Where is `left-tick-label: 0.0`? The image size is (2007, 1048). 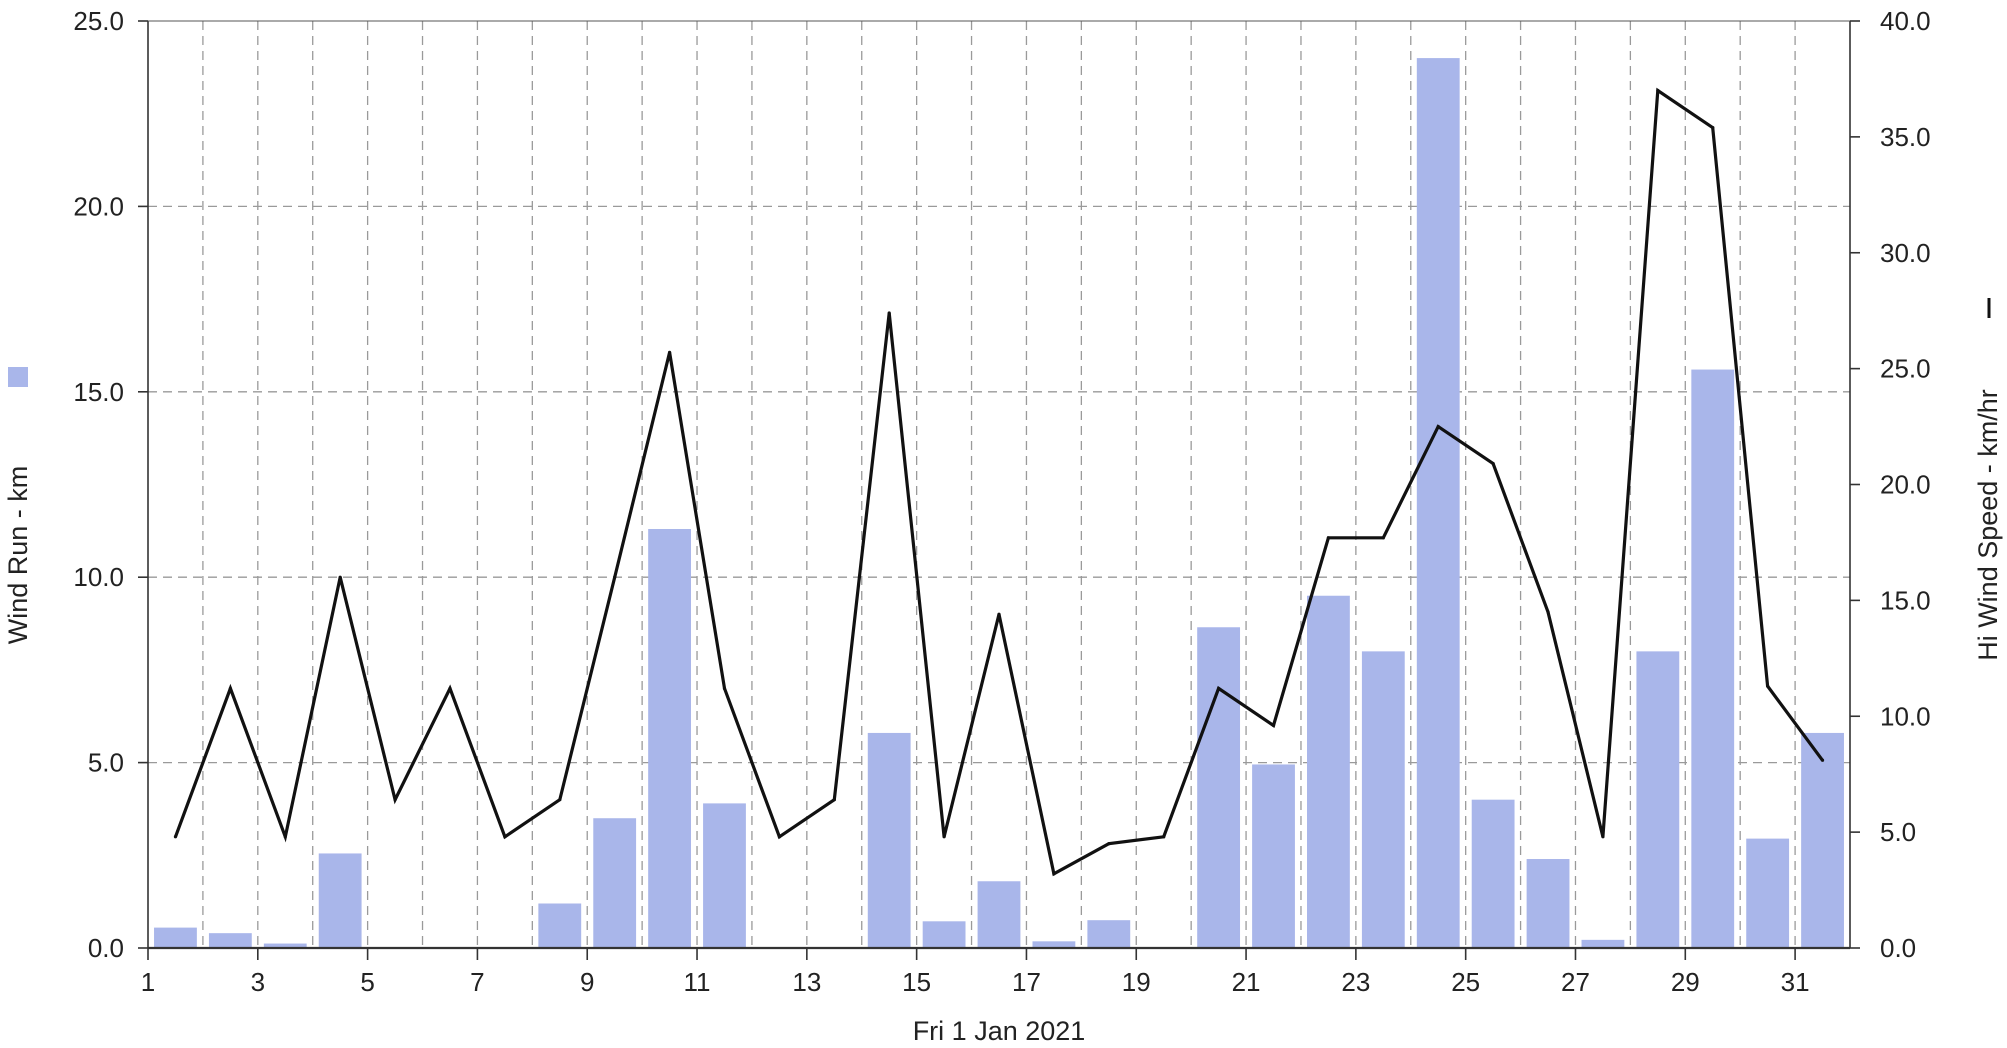 left-tick-label: 0.0 is located at coordinates (106, 948).